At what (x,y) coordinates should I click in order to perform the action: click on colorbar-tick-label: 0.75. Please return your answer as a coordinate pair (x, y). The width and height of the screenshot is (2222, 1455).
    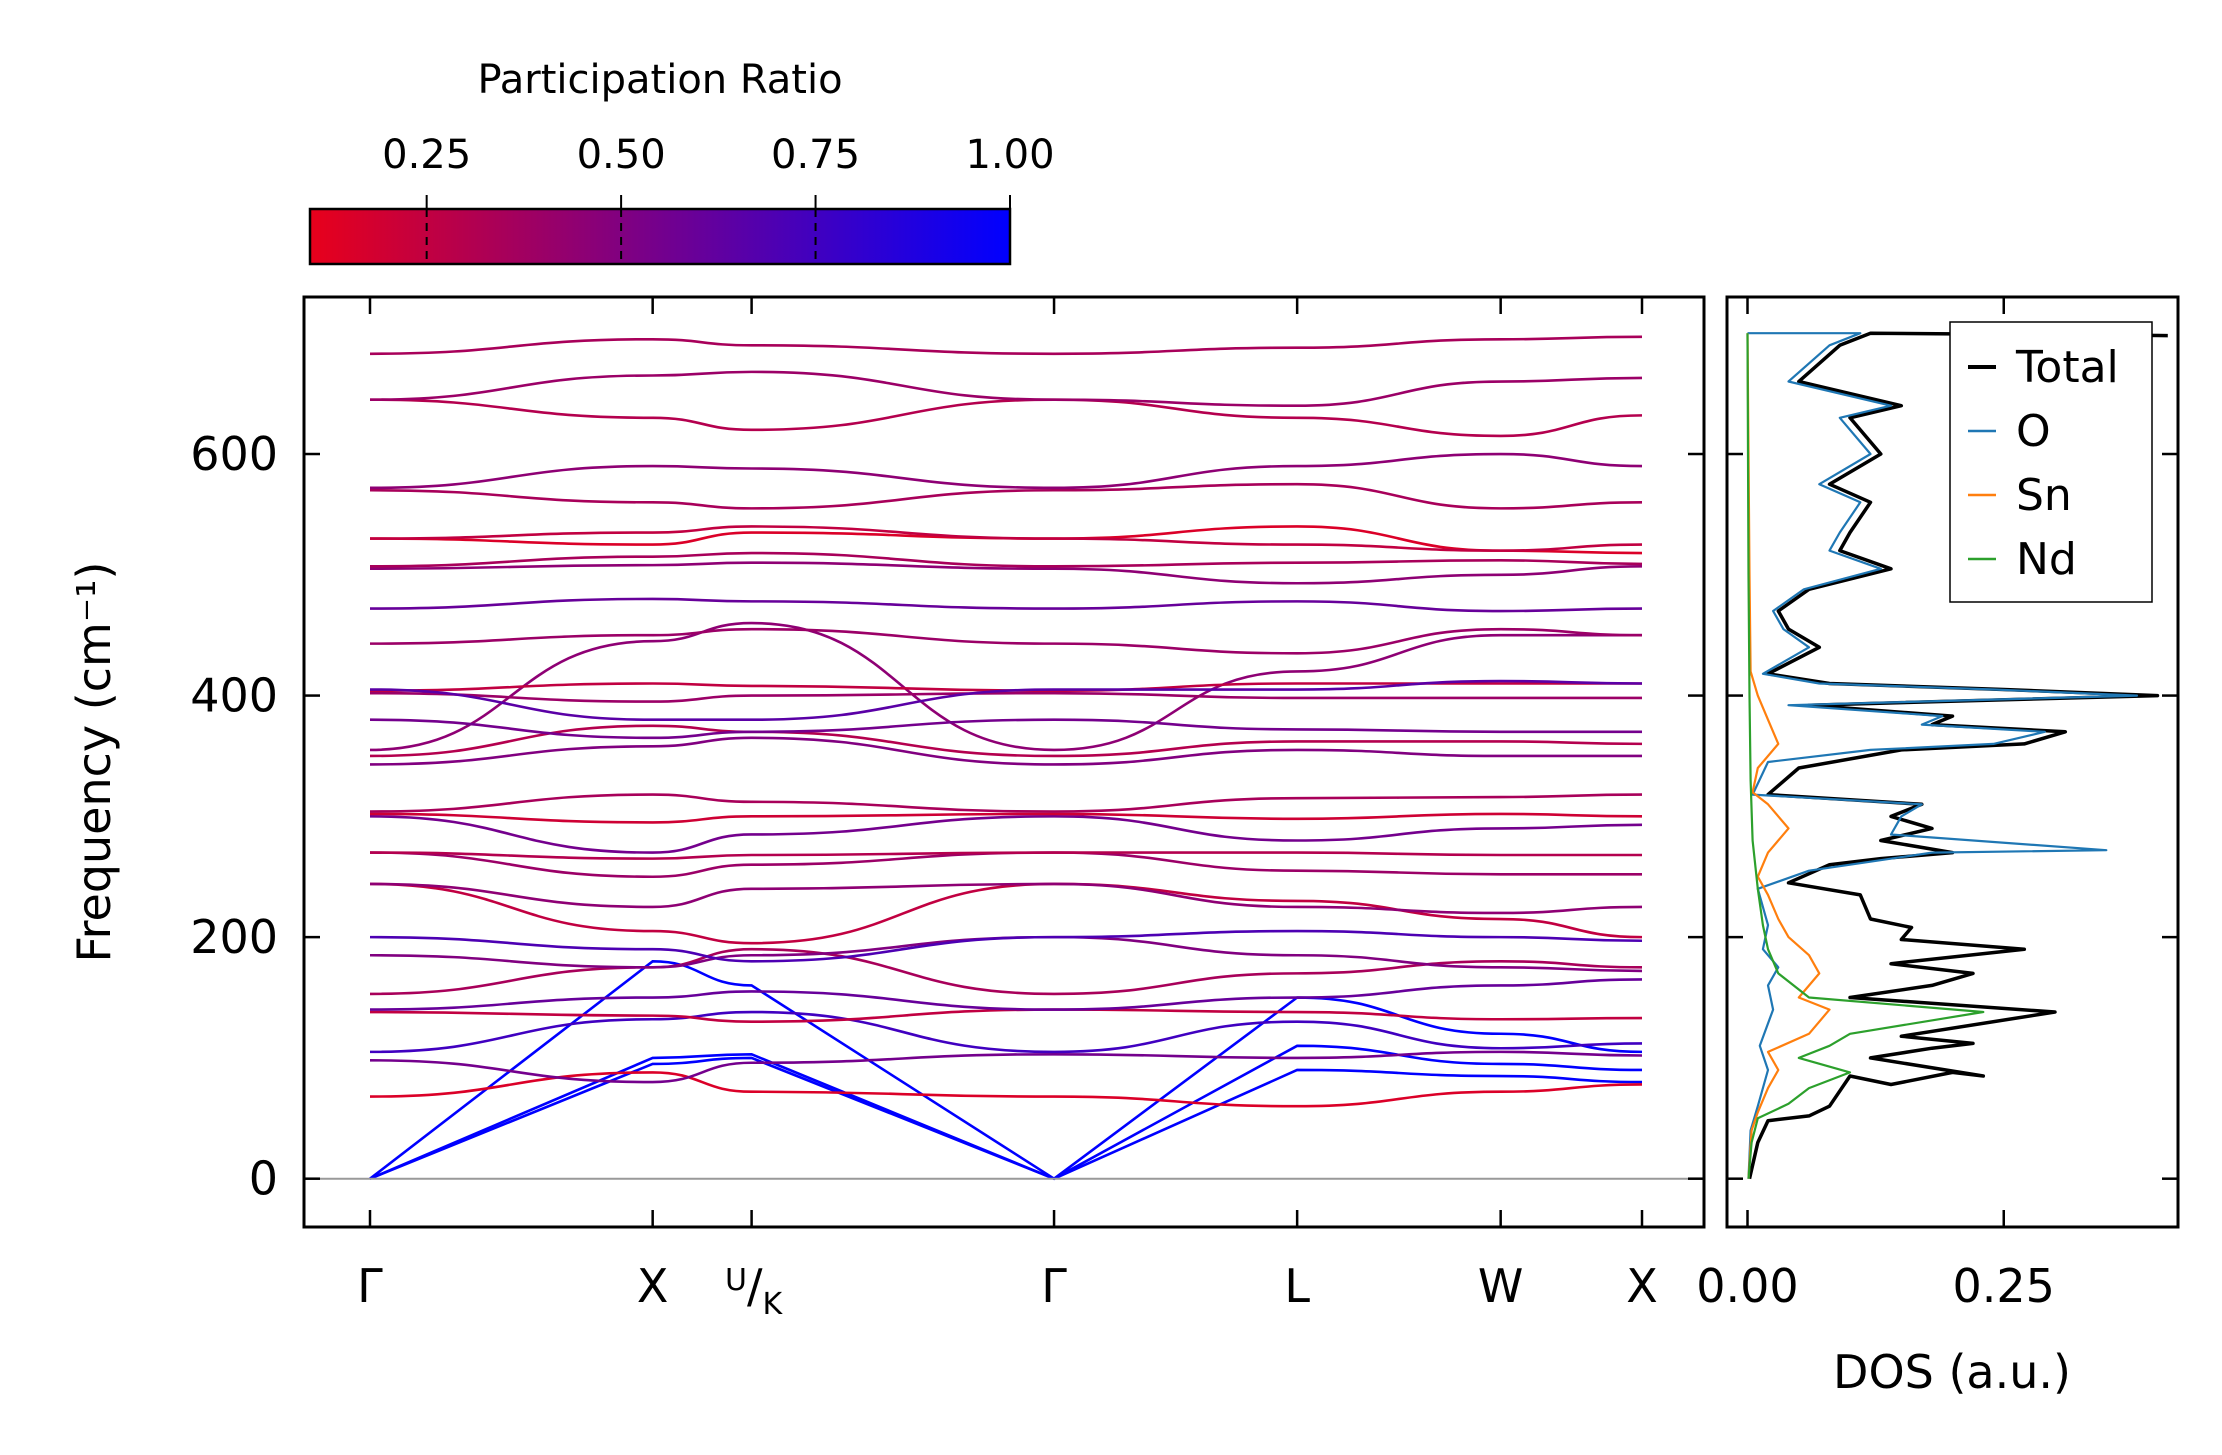
    Looking at the image, I should click on (815, 155).